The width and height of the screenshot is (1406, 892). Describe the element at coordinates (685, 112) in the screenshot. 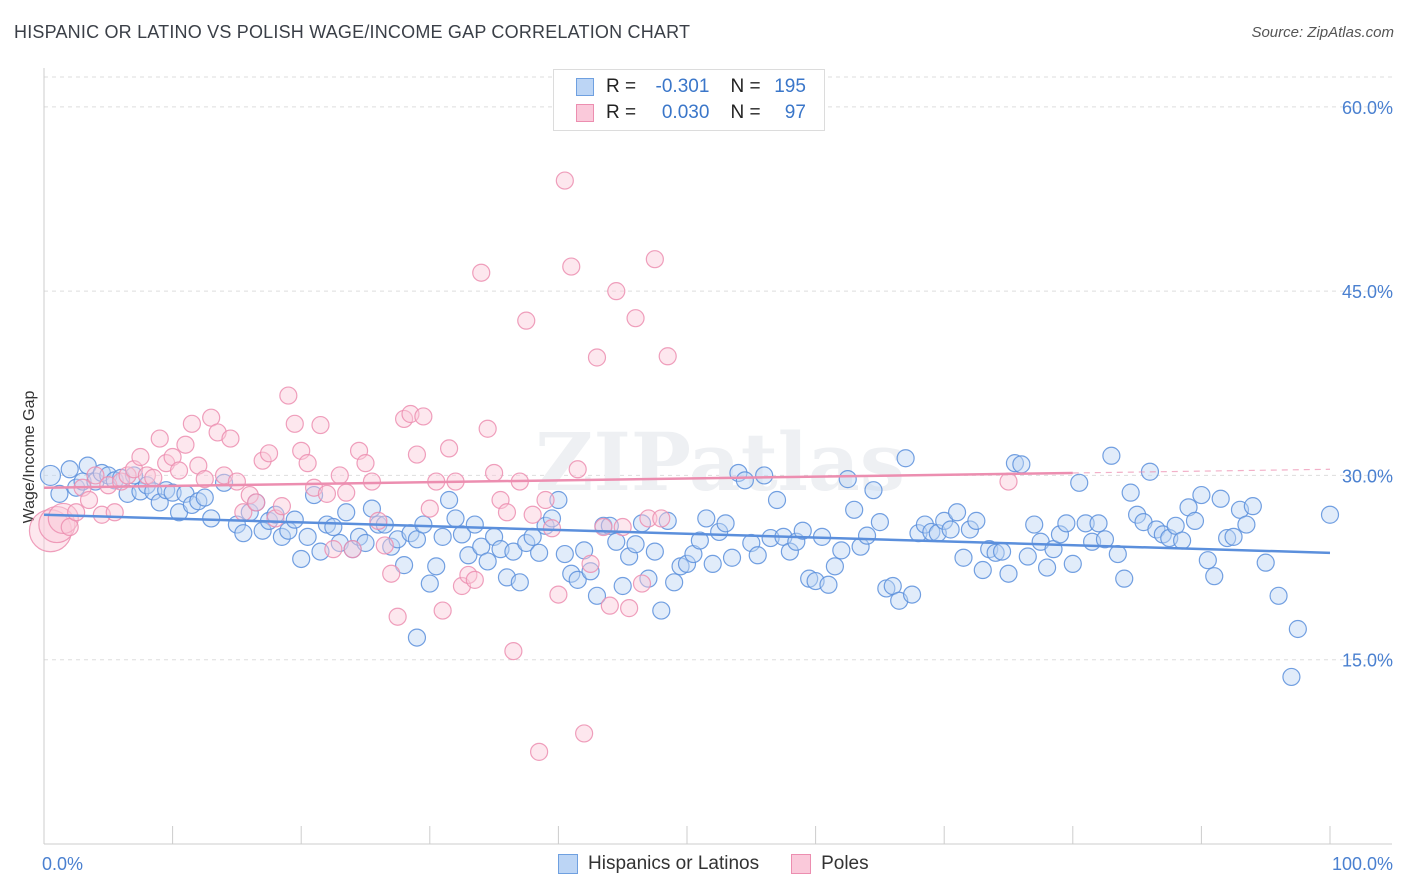

I see `r-value: 0.030` at that location.